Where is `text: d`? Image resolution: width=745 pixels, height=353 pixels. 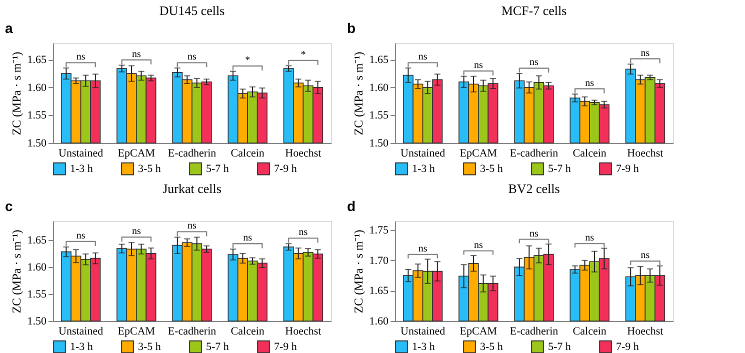 text: d is located at coordinates (351, 206).